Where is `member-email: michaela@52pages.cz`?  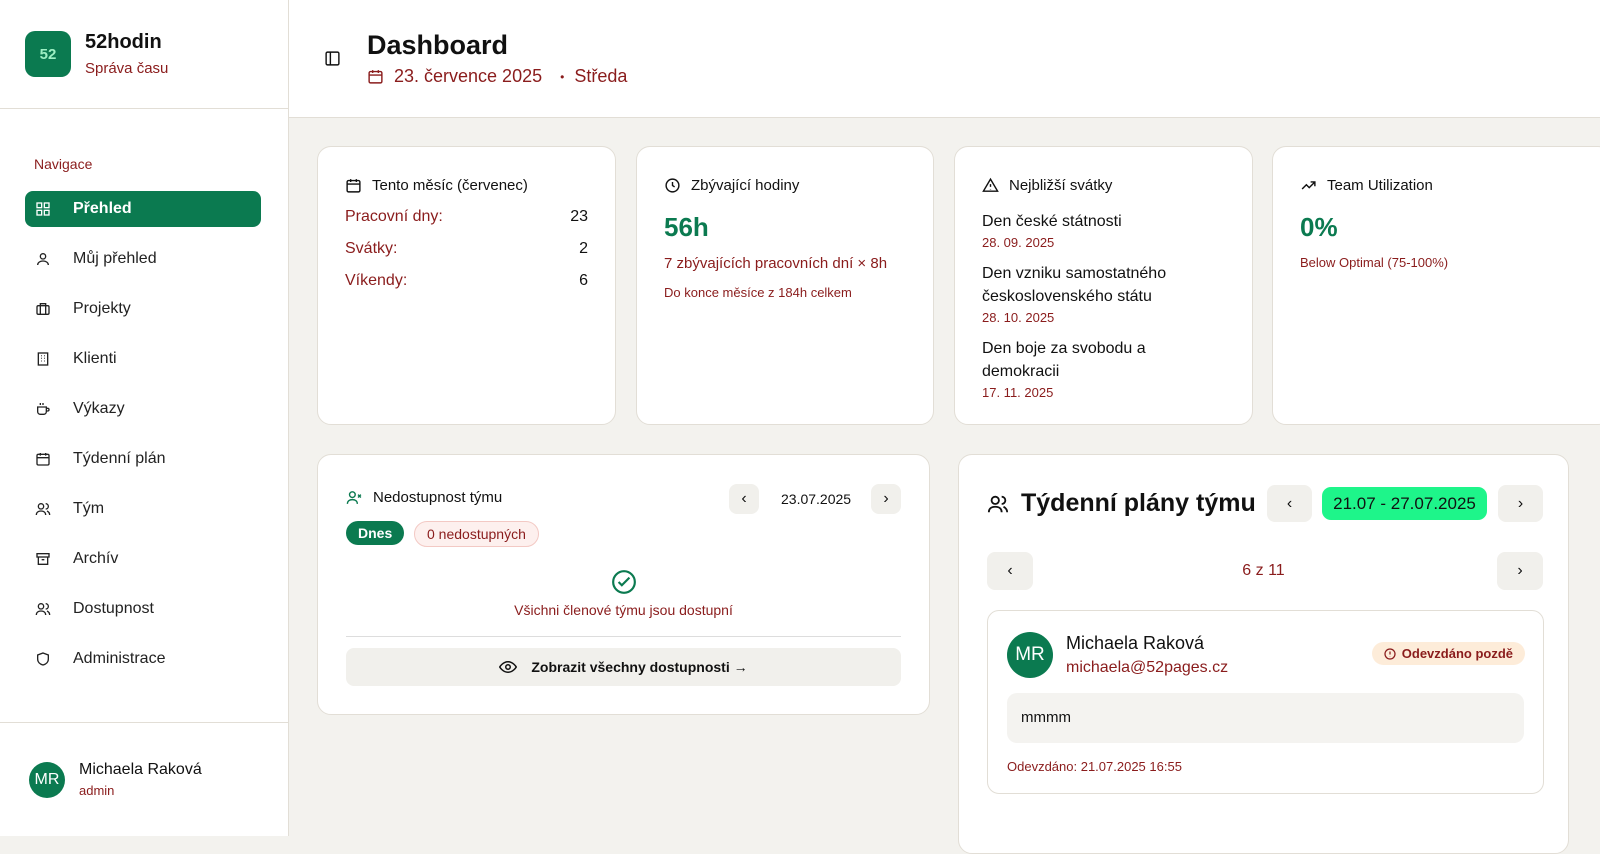
member-email: michaela@52pages.cz is located at coordinates (1147, 667).